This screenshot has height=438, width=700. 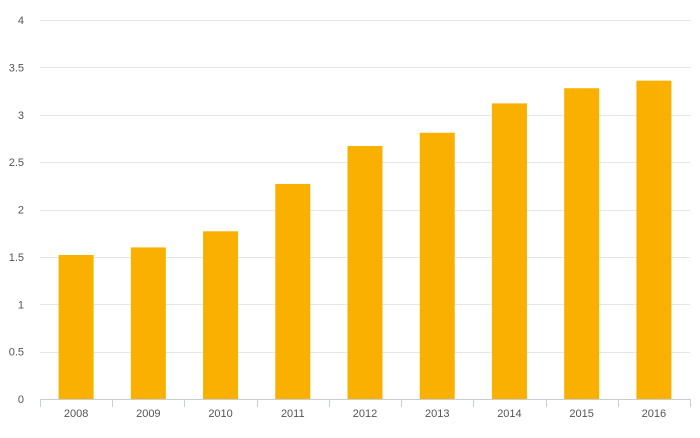 I want to click on y-tick-label: 3.5, so click(x=16, y=68).